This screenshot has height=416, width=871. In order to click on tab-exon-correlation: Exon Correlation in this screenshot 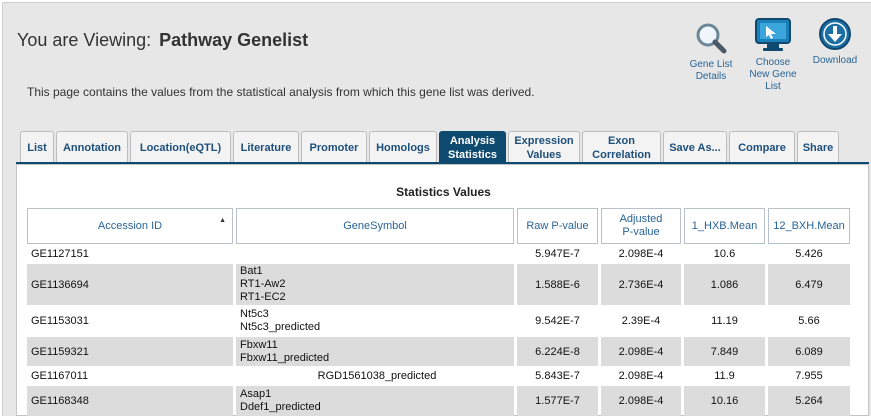, I will do `click(621, 147)`.